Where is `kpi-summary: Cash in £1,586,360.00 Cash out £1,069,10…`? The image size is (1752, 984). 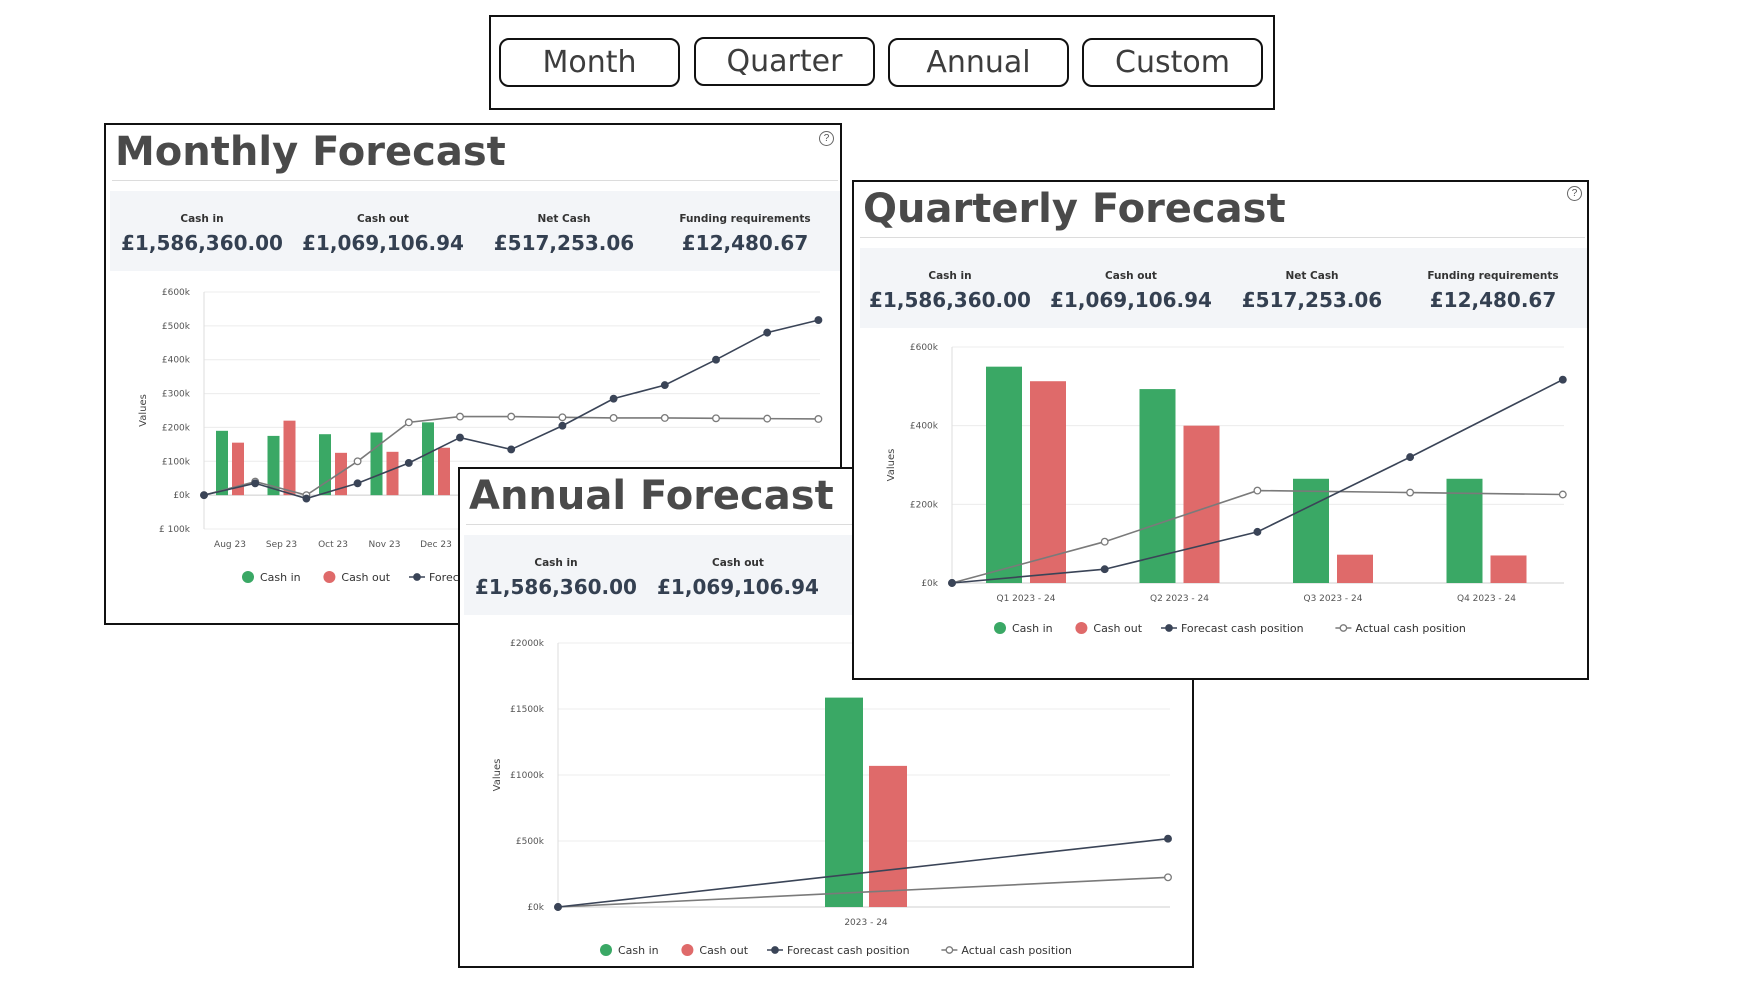
kpi-summary: Cash in £1,586,360.00 Cash out £1,069,10… is located at coordinates (475, 231).